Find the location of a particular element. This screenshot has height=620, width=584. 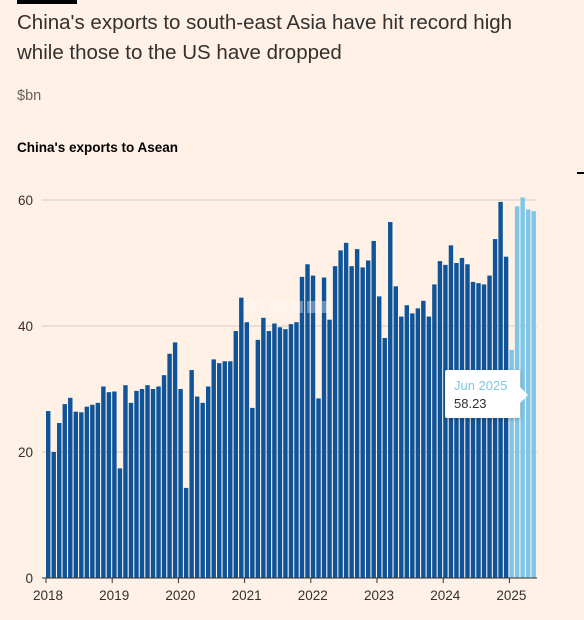

x-tick-label: 2019 is located at coordinates (114, 595).